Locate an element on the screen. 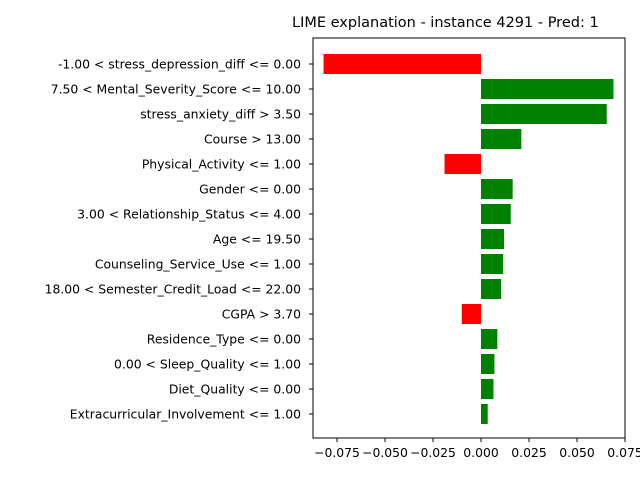  y-tick-label-5: Gender <= 0.00 is located at coordinates (250, 189).